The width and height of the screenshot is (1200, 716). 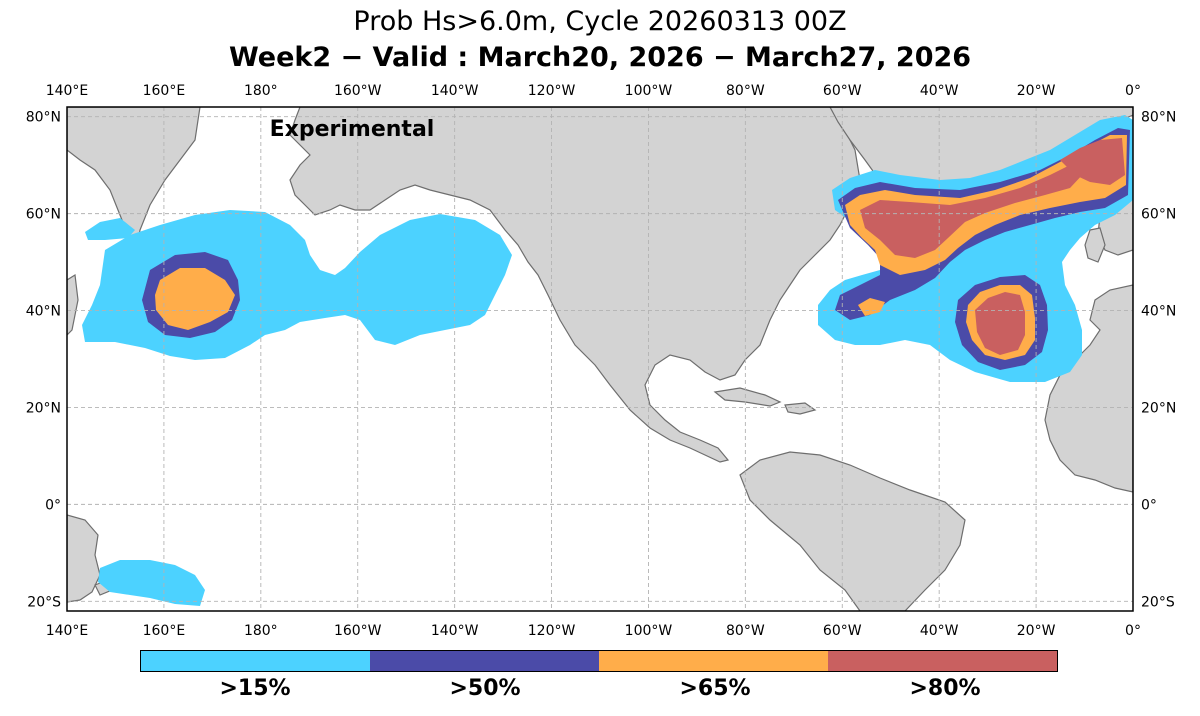 I want to click on watermark-experimental: Experimental, so click(x=352, y=129).